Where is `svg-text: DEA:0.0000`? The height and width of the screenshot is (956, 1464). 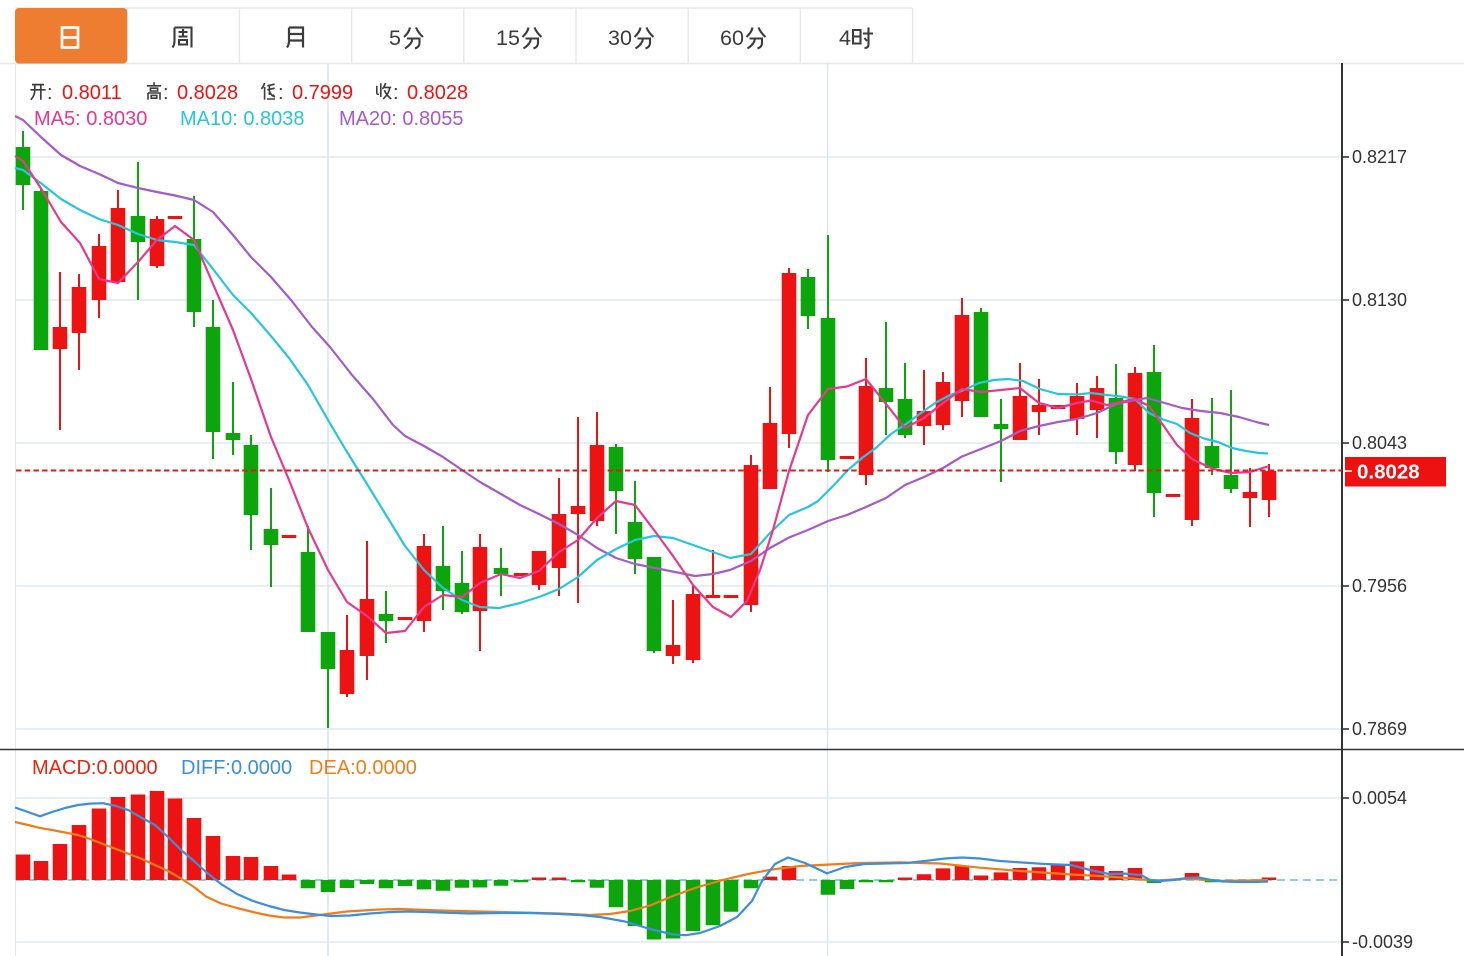 svg-text: DEA:0.0000 is located at coordinates (363, 768).